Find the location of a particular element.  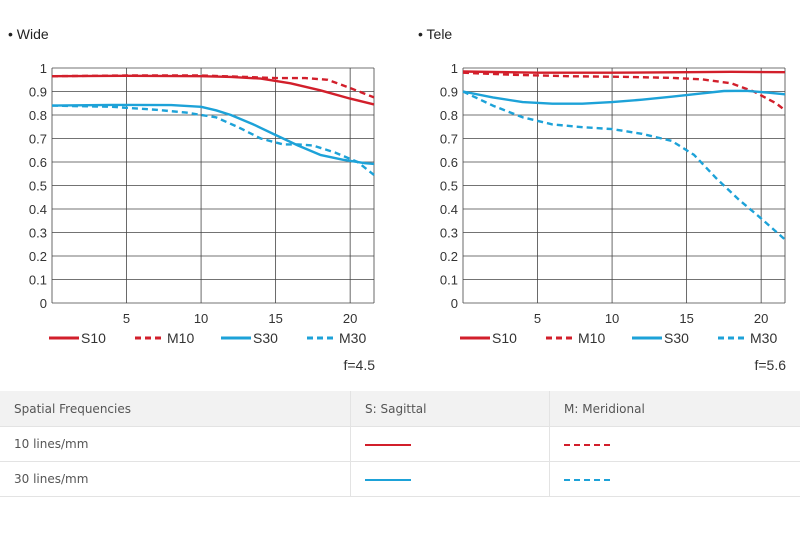

chart-1-x-tick-label: 5 is located at coordinates (126, 318).